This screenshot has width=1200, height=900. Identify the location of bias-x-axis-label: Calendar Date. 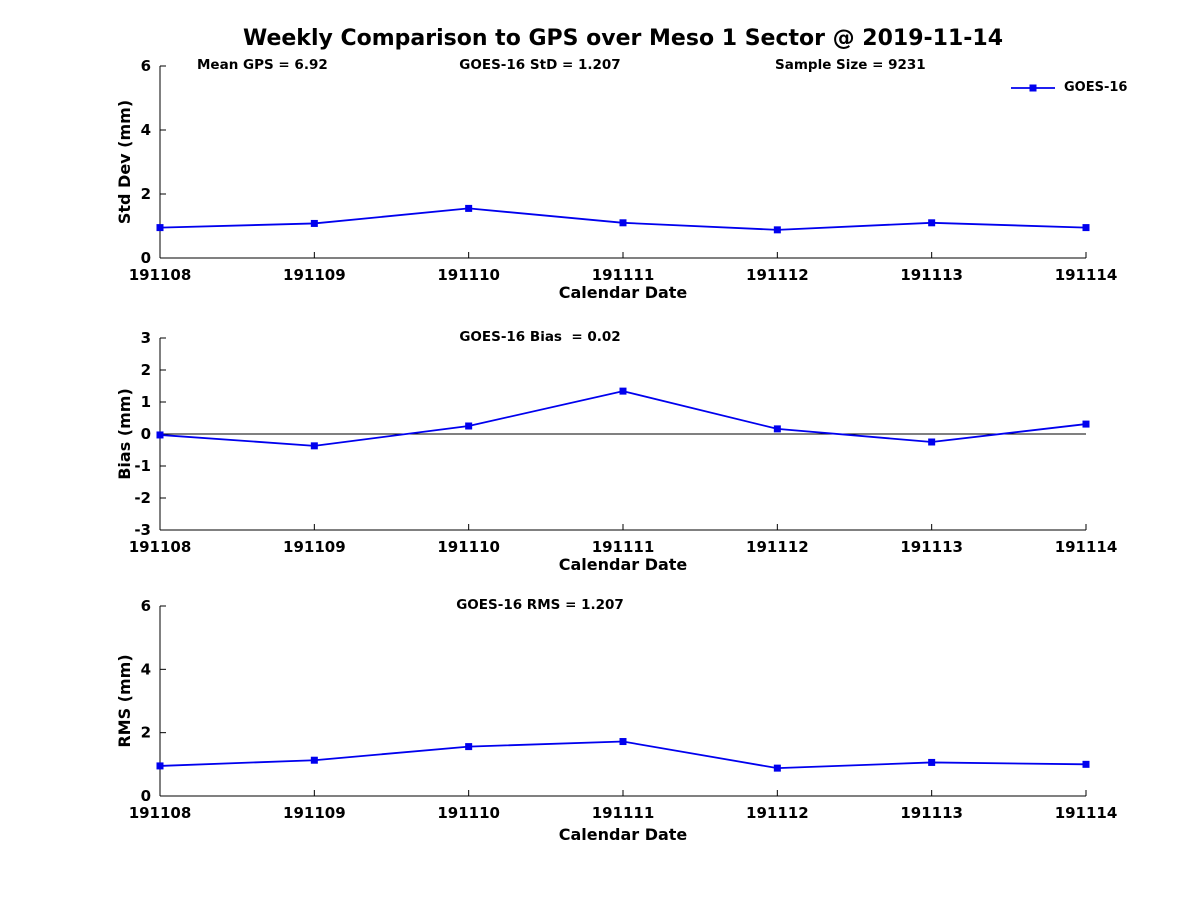
(623, 564).